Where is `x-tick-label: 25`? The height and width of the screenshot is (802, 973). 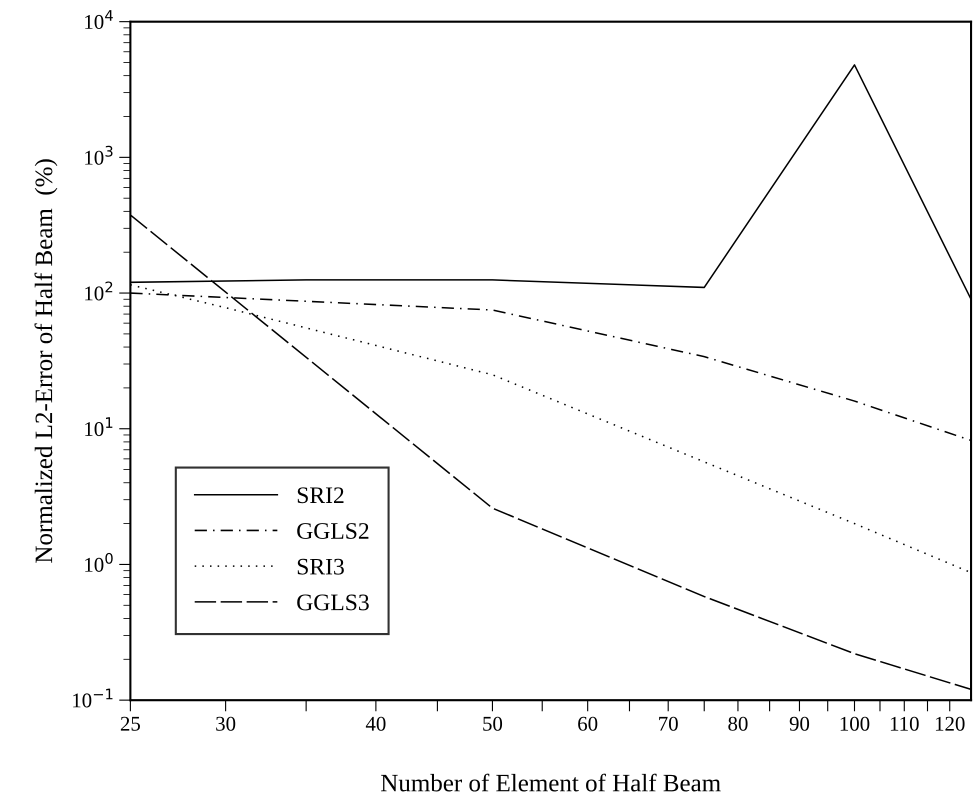 x-tick-label: 25 is located at coordinates (130, 723).